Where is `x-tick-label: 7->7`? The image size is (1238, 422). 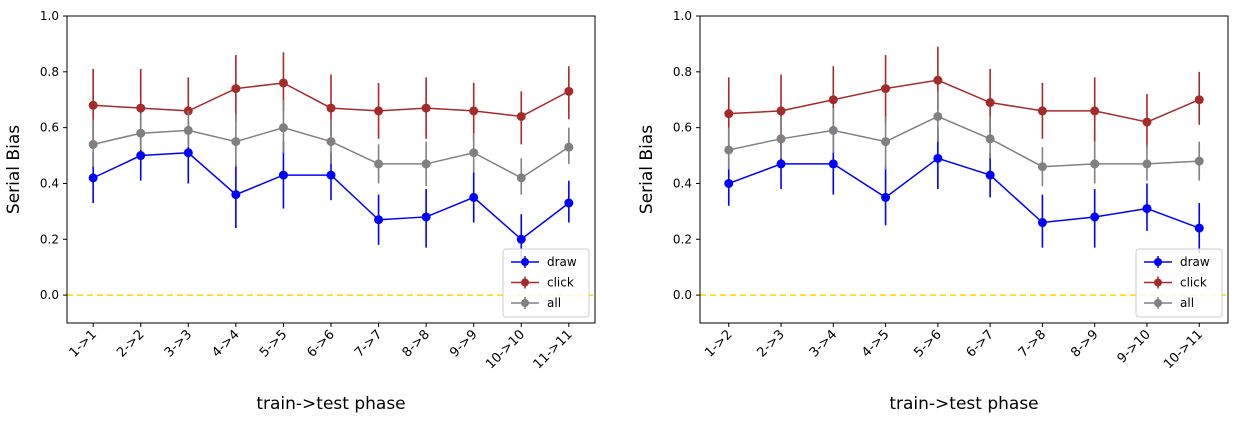 x-tick-label: 7->7 is located at coordinates (368, 343).